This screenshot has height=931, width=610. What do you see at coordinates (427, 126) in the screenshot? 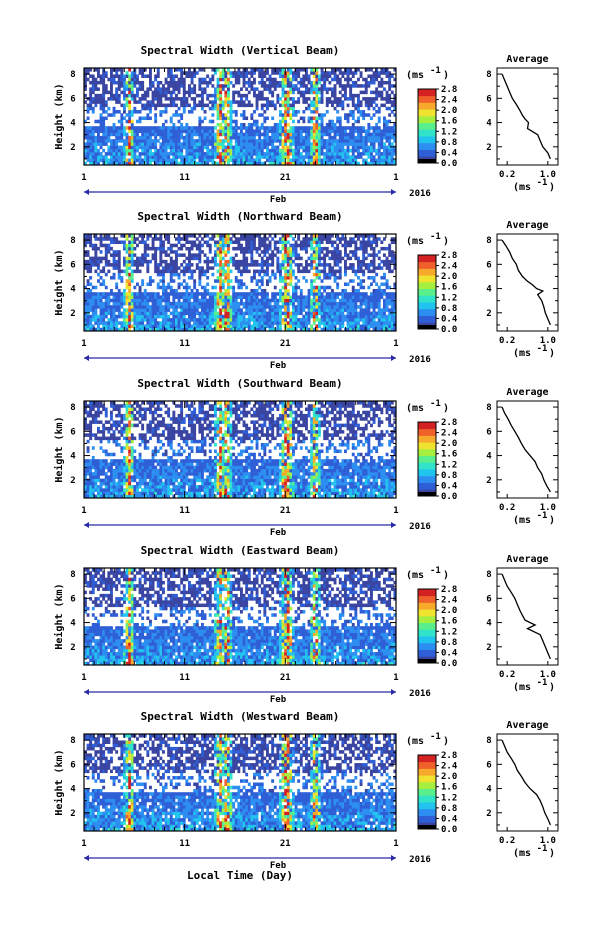
I see `colorbar-swatch` at bounding box center [427, 126].